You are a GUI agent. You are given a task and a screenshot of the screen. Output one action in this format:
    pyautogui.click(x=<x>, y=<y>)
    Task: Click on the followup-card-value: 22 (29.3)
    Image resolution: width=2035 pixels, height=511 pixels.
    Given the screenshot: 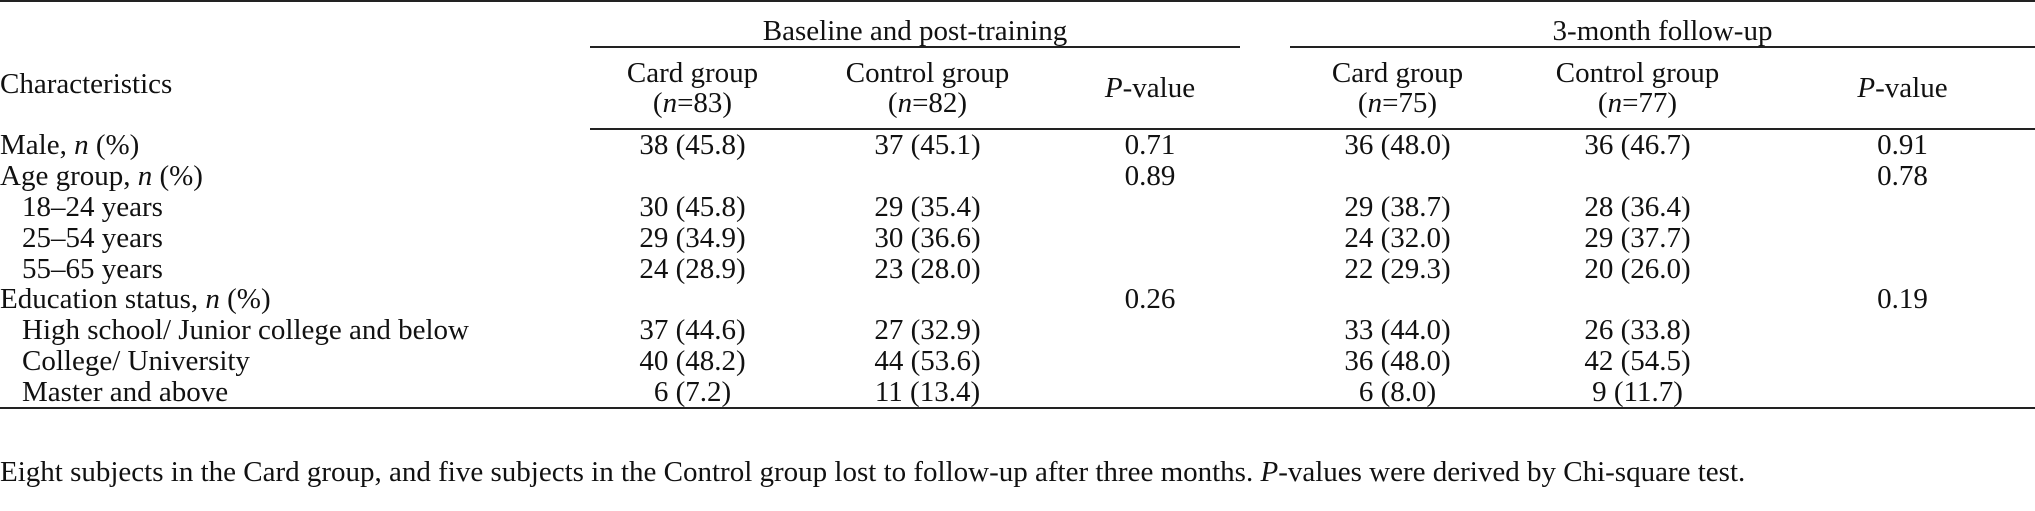 What is the action you would take?
    pyautogui.click(x=1397, y=268)
    